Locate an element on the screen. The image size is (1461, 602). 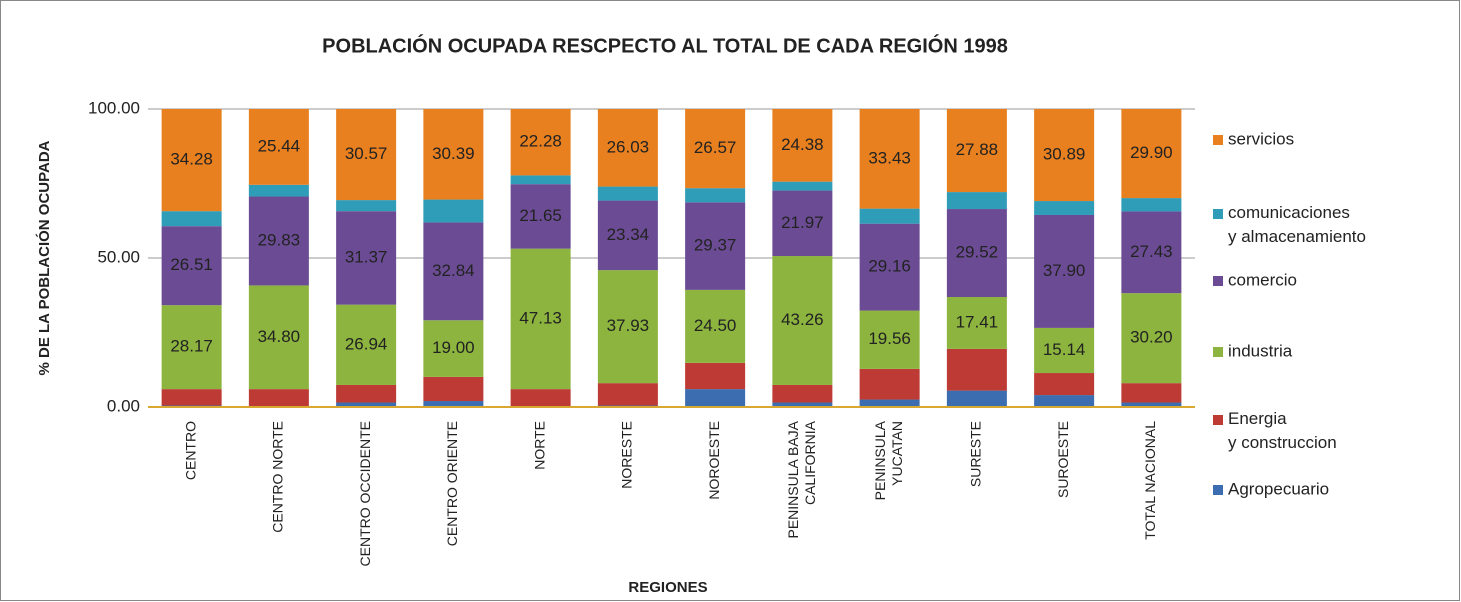
y-tick-label: 0.00 is located at coordinates (123, 405).